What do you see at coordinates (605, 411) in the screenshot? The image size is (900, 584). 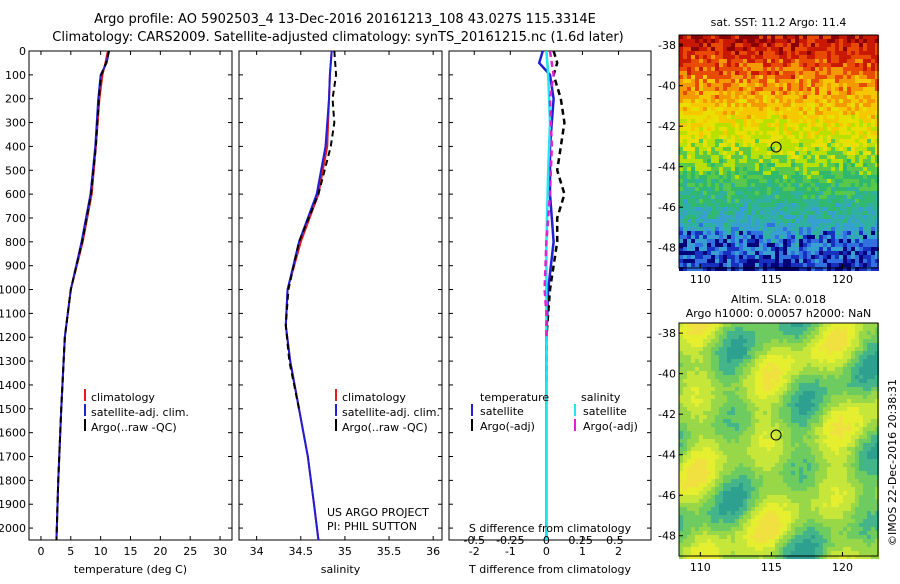 I see `legend-label: satellite` at bounding box center [605, 411].